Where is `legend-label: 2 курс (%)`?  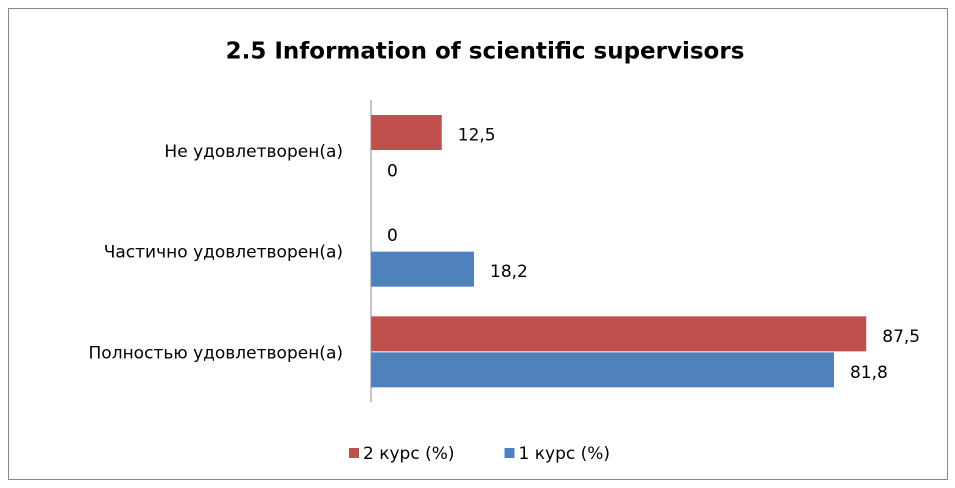 legend-label: 2 курс (%) is located at coordinates (409, 454).